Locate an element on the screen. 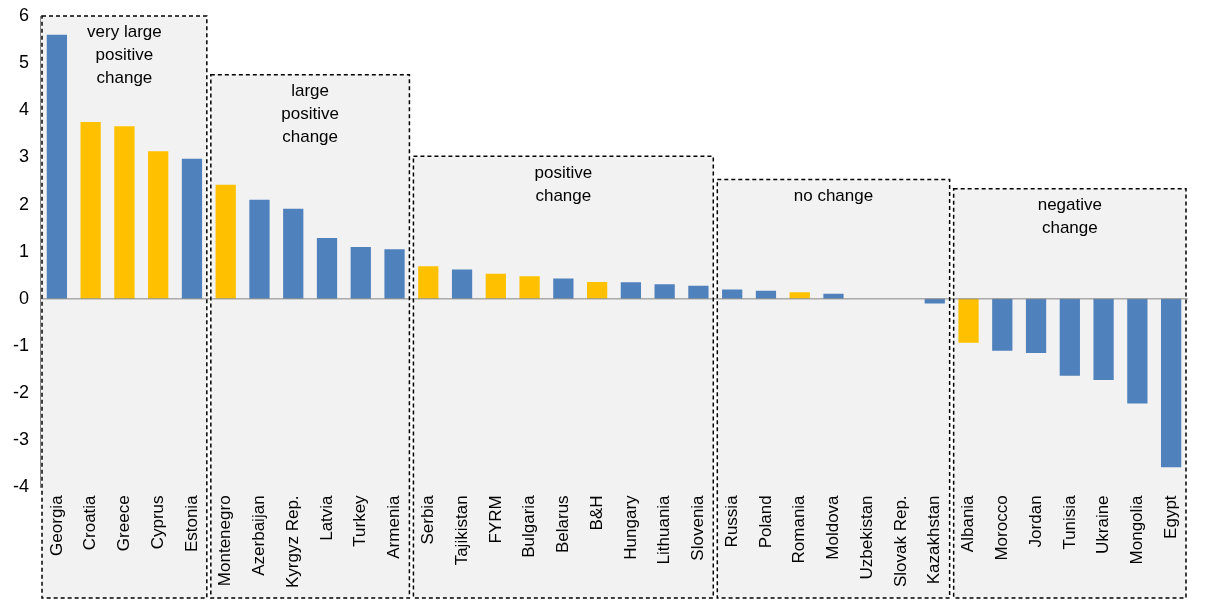  x-tick-label: Serbia is located at coordinates (427, 519).